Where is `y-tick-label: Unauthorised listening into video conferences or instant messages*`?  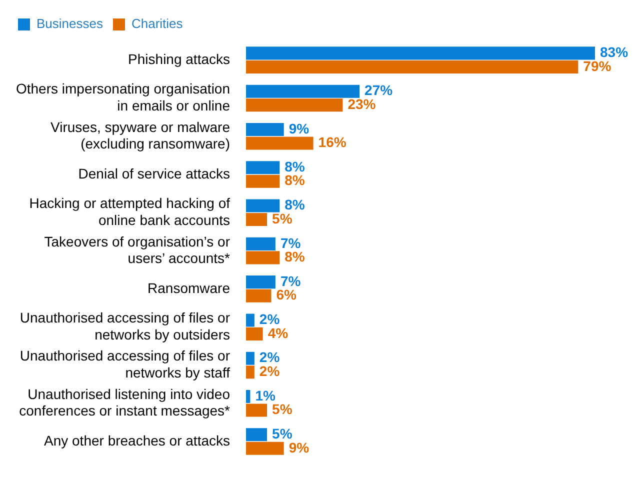
y-tick-label: Unauthorised listening into video conferences or instant messages* is located at coordinates (125, 402).